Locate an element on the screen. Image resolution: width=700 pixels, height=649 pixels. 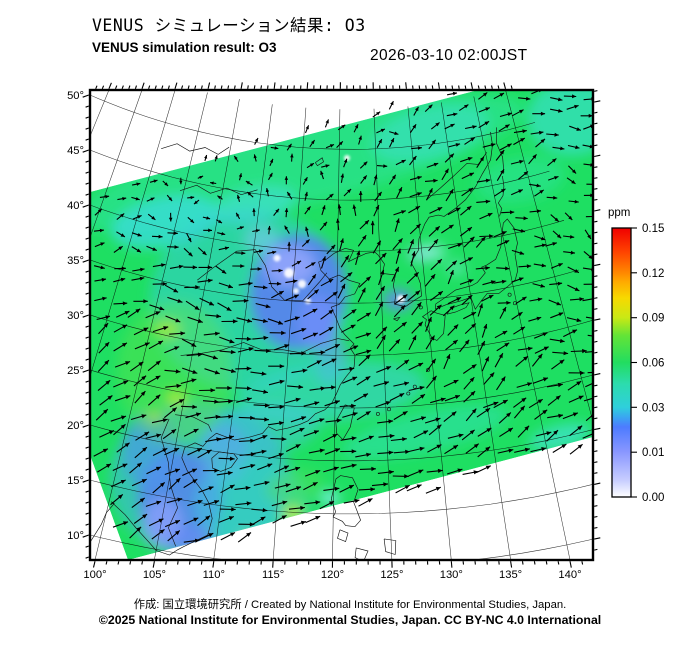
svg-text: 105° is located at coordinates (154, 575).